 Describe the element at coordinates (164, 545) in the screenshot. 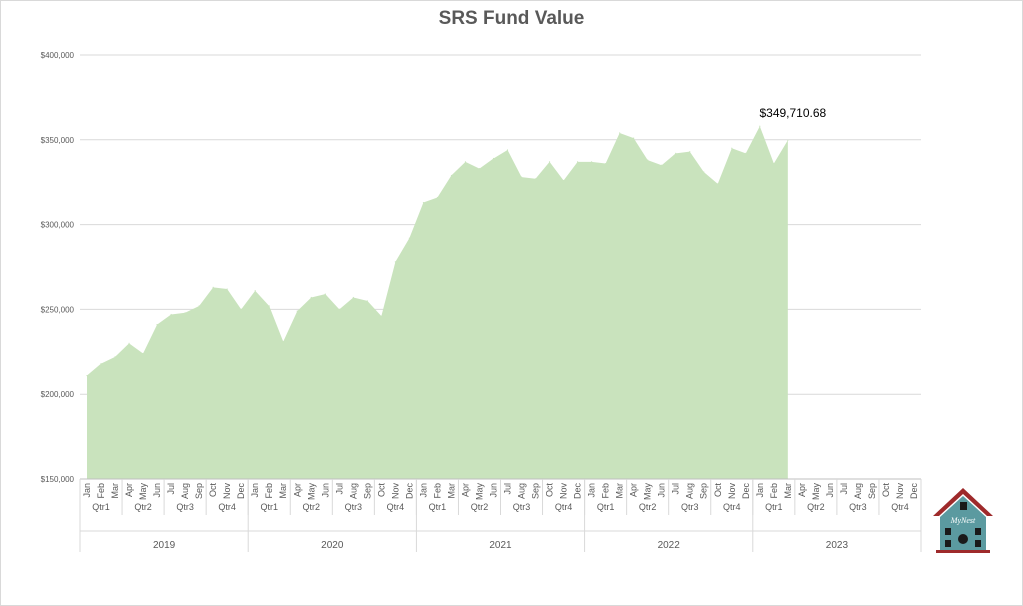

I see `x-year-label: 2019` at that location.